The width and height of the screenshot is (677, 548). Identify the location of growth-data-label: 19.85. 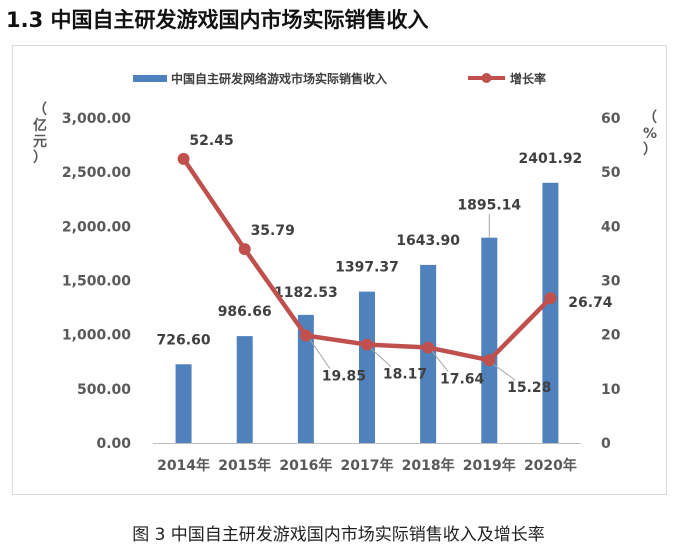
(344, 376).